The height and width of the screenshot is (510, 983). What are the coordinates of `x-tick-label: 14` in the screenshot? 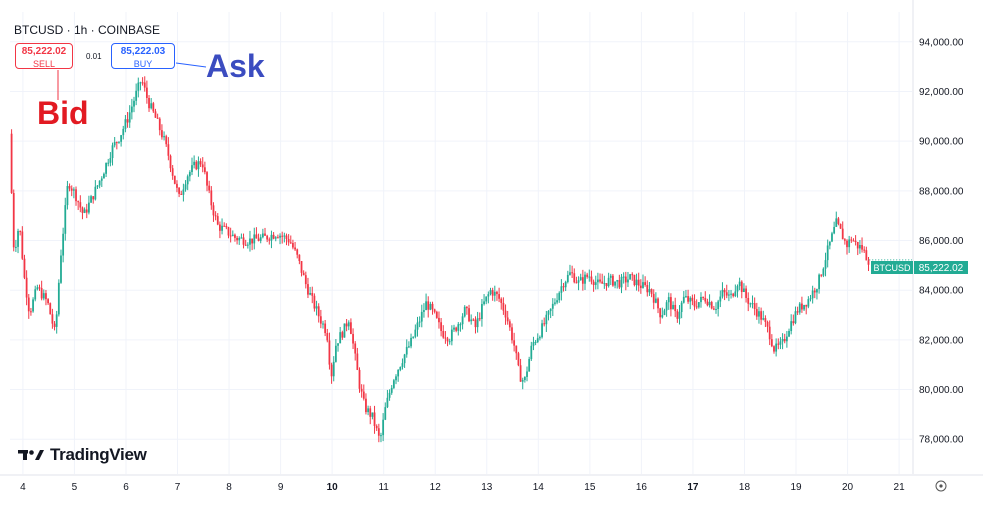 It's located at (539, 487).